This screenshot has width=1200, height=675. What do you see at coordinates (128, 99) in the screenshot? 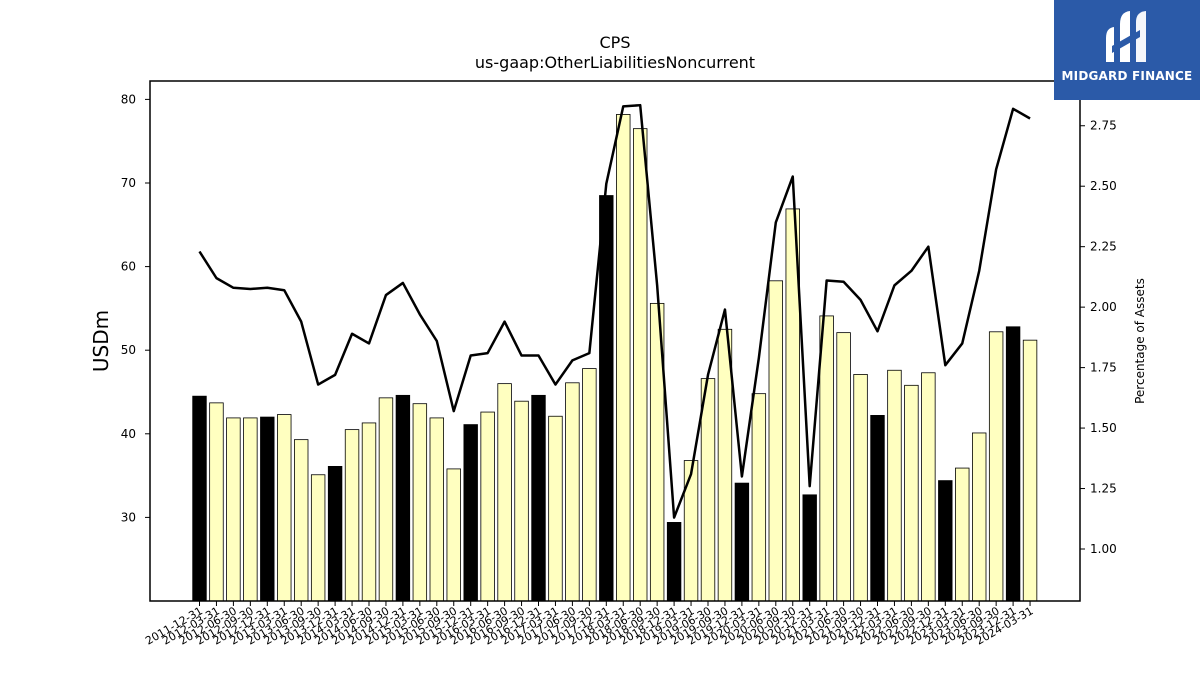
I see `y-tick-label: 80` at bounding box center [128, 99].